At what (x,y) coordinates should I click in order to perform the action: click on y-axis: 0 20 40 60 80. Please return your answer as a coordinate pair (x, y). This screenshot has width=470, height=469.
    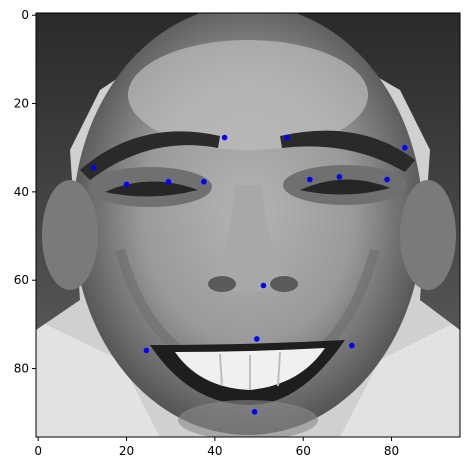
    Looking at the image, I should click on (25, 192).